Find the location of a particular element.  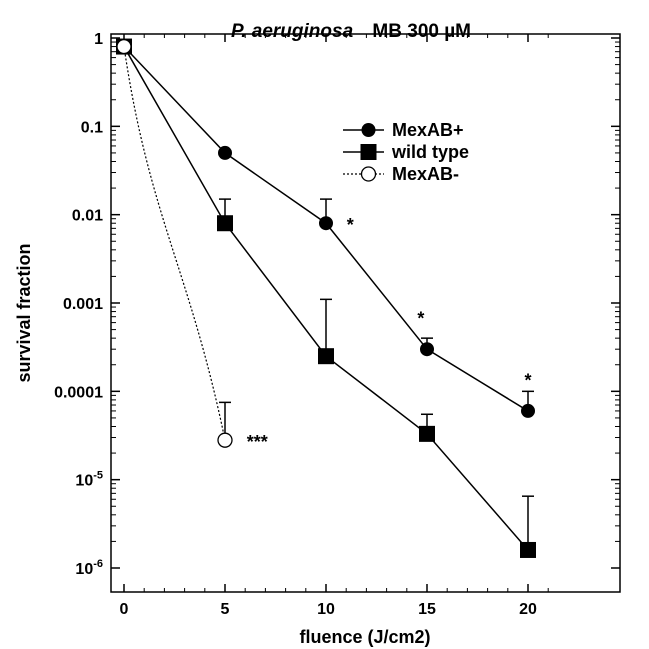

x-tick-label: 10 is located at coordinates (326, 609).